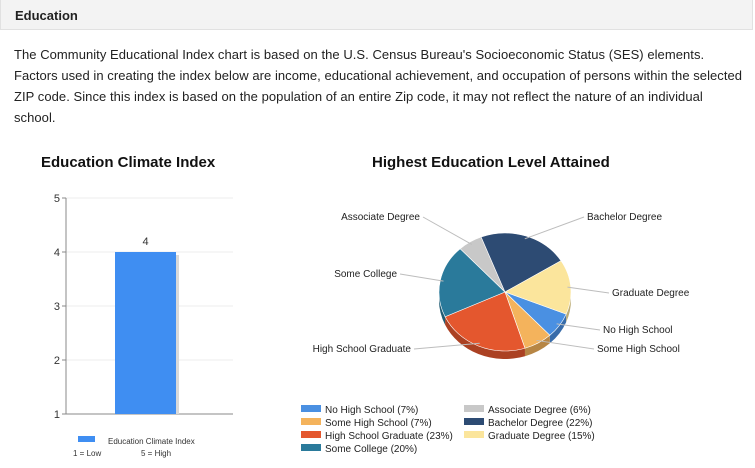 The height and width of the screenshot is (468, 755). Describe the element at coordinates (156, 453) in the screenshot. I see `bar-legend-high-note: 5 = High` at that location.